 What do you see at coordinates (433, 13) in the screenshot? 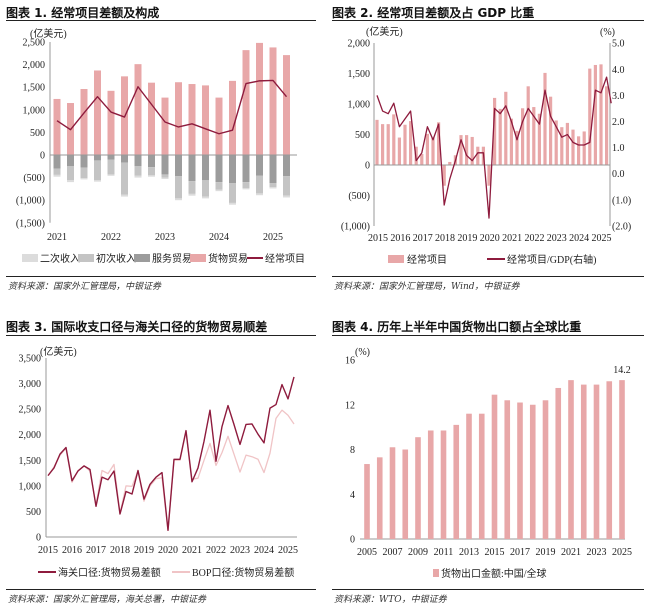
I see `chart-2-title: 图表 2. 经常项目差额及占 GDP 比重` at bounding box center [433, 13].